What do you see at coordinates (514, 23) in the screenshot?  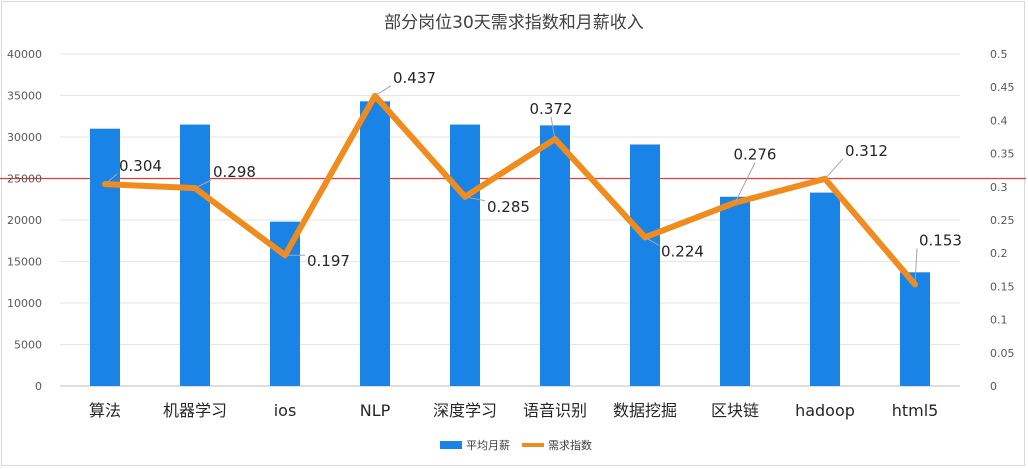 I see `chart-title: 部分岗位30天需求指数和月薪收入` at bounding box center [514, 23].